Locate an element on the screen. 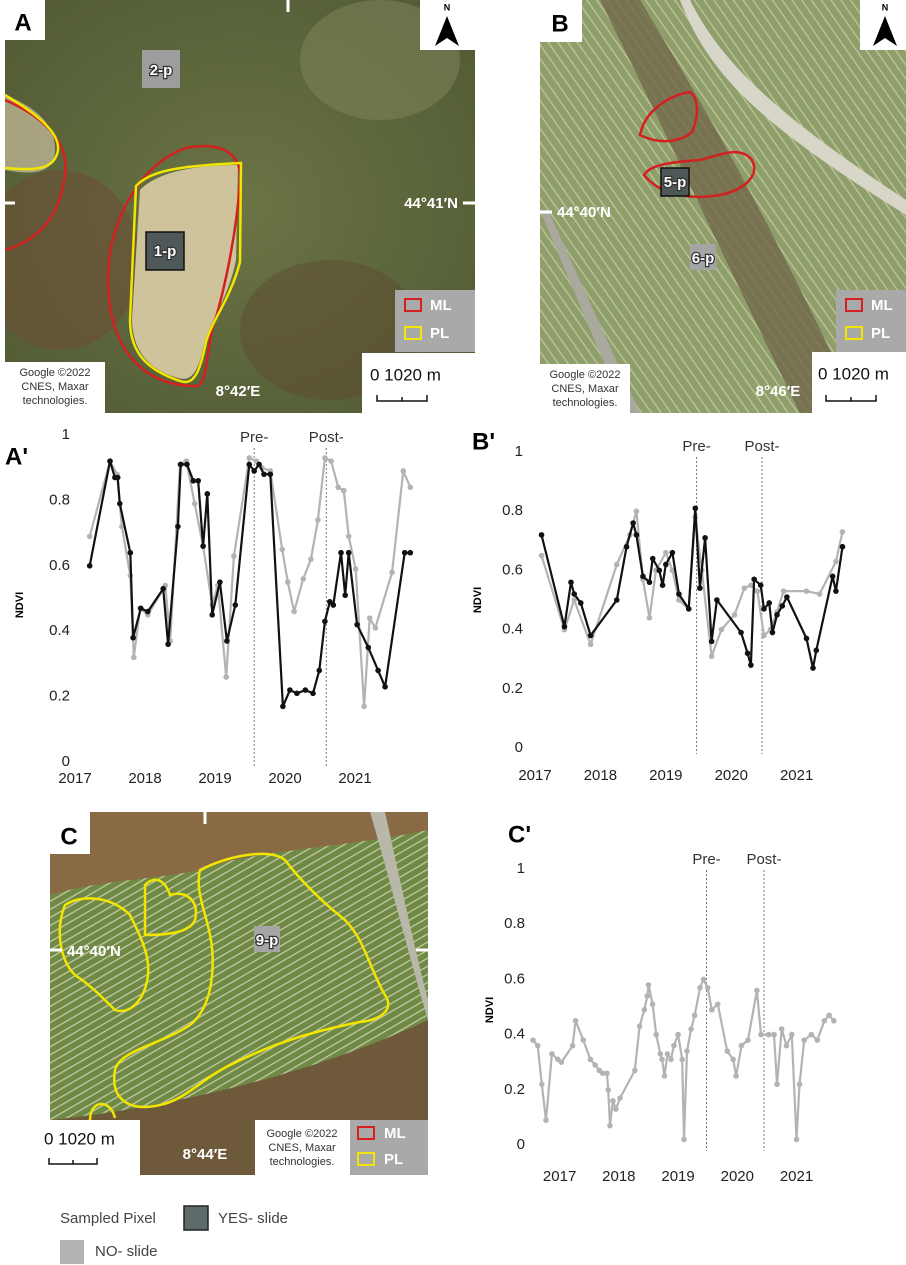 The width and height of the screenshot is (906, 1265). longitude-label: 8°44′E is located at coordinates (205, 1154).